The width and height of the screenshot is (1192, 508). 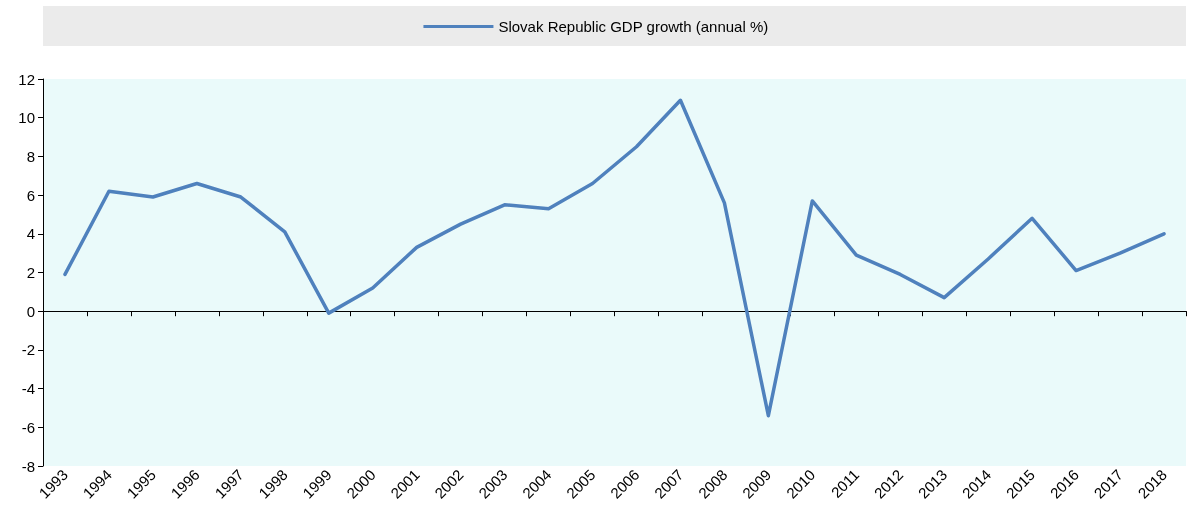 I want to click on y-tick-label: -4, so click(x=28, y=389).